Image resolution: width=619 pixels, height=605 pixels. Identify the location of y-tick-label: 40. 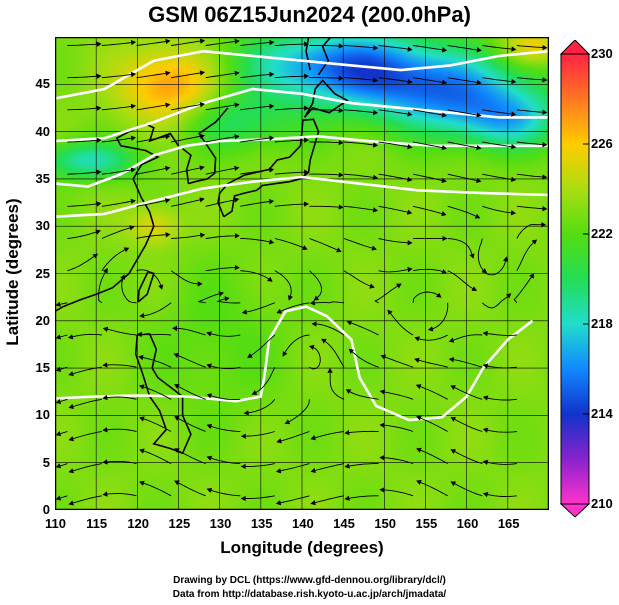
(42, 131).